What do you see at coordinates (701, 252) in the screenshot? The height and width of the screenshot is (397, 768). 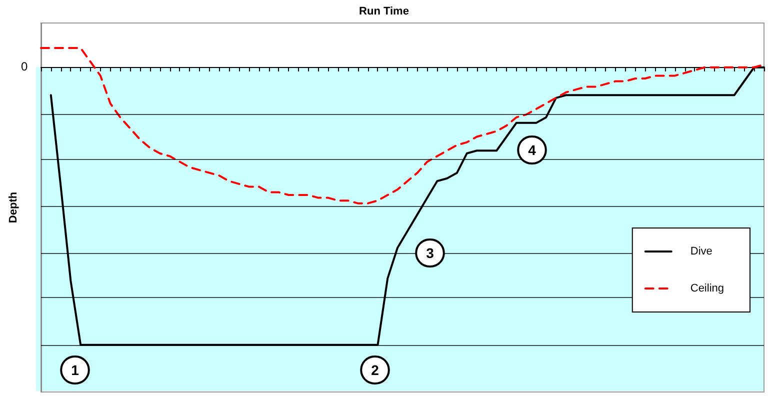 I see `legend-label: Dive` at bounding box center [701, 252].